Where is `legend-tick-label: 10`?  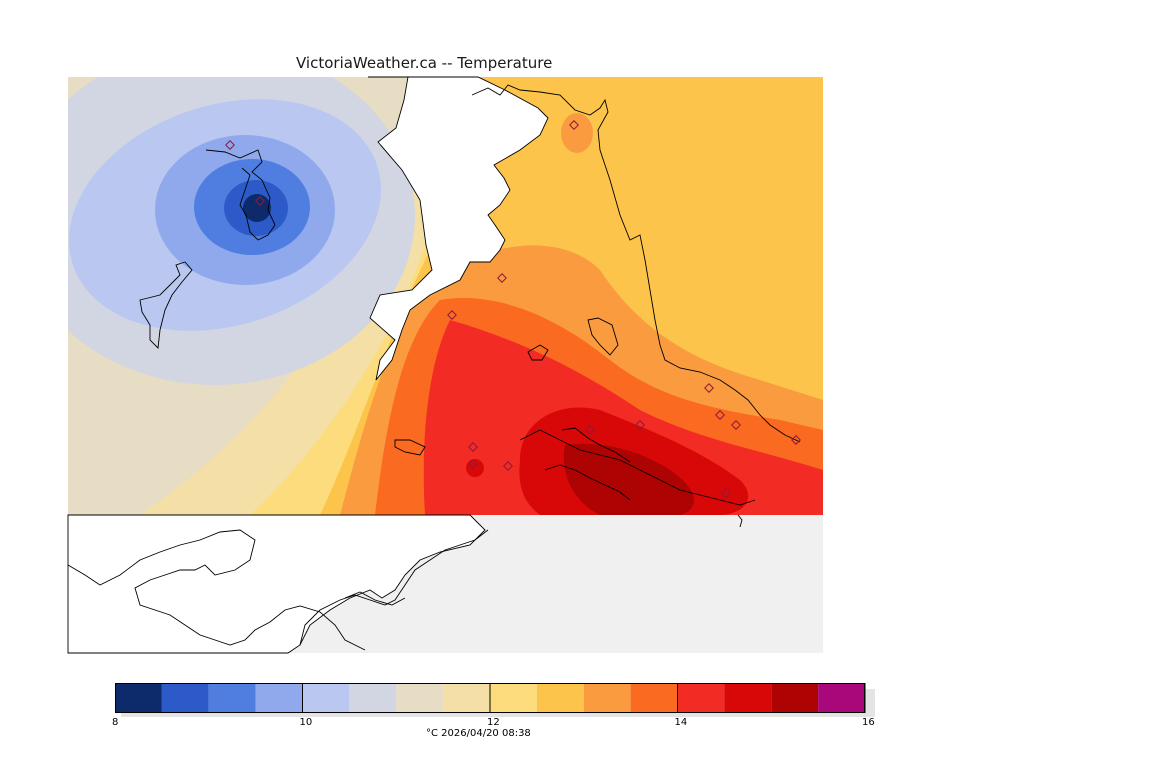
legend-tick-label: 10 is located at coordinates (306, 722).